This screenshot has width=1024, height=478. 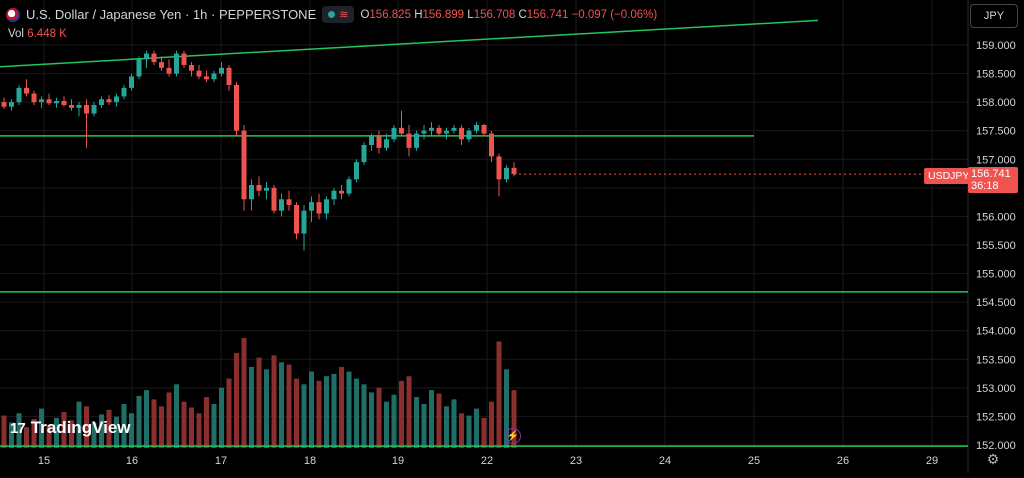 What do you see at coordinates (994, 16) in the screenshot?
I see `currency-button: JPY` at bounding box center [994, 16].